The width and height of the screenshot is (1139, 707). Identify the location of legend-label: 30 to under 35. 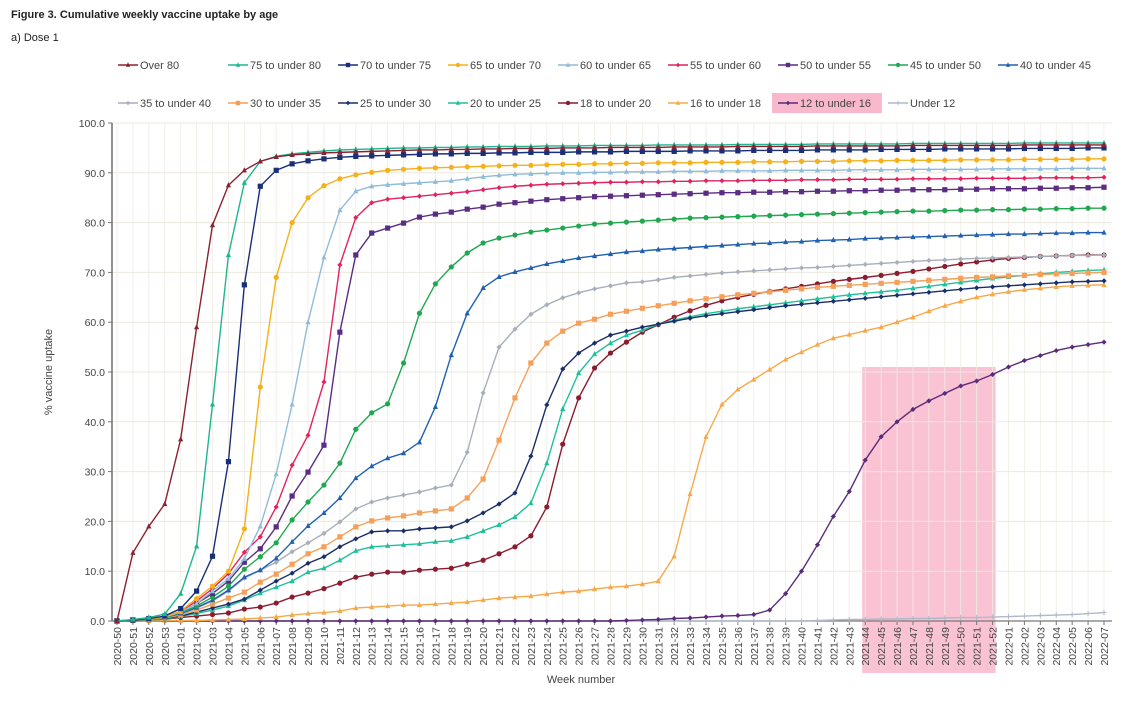
(285, 104).